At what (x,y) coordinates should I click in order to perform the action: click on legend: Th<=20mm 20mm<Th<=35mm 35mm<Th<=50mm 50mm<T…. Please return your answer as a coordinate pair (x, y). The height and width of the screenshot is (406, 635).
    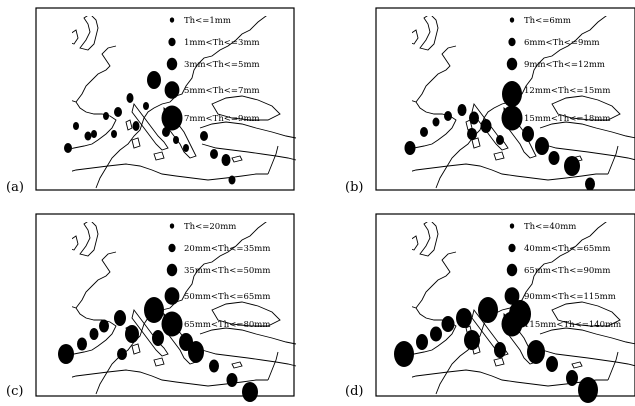
    Looking at the image, I should click on (215, 279).